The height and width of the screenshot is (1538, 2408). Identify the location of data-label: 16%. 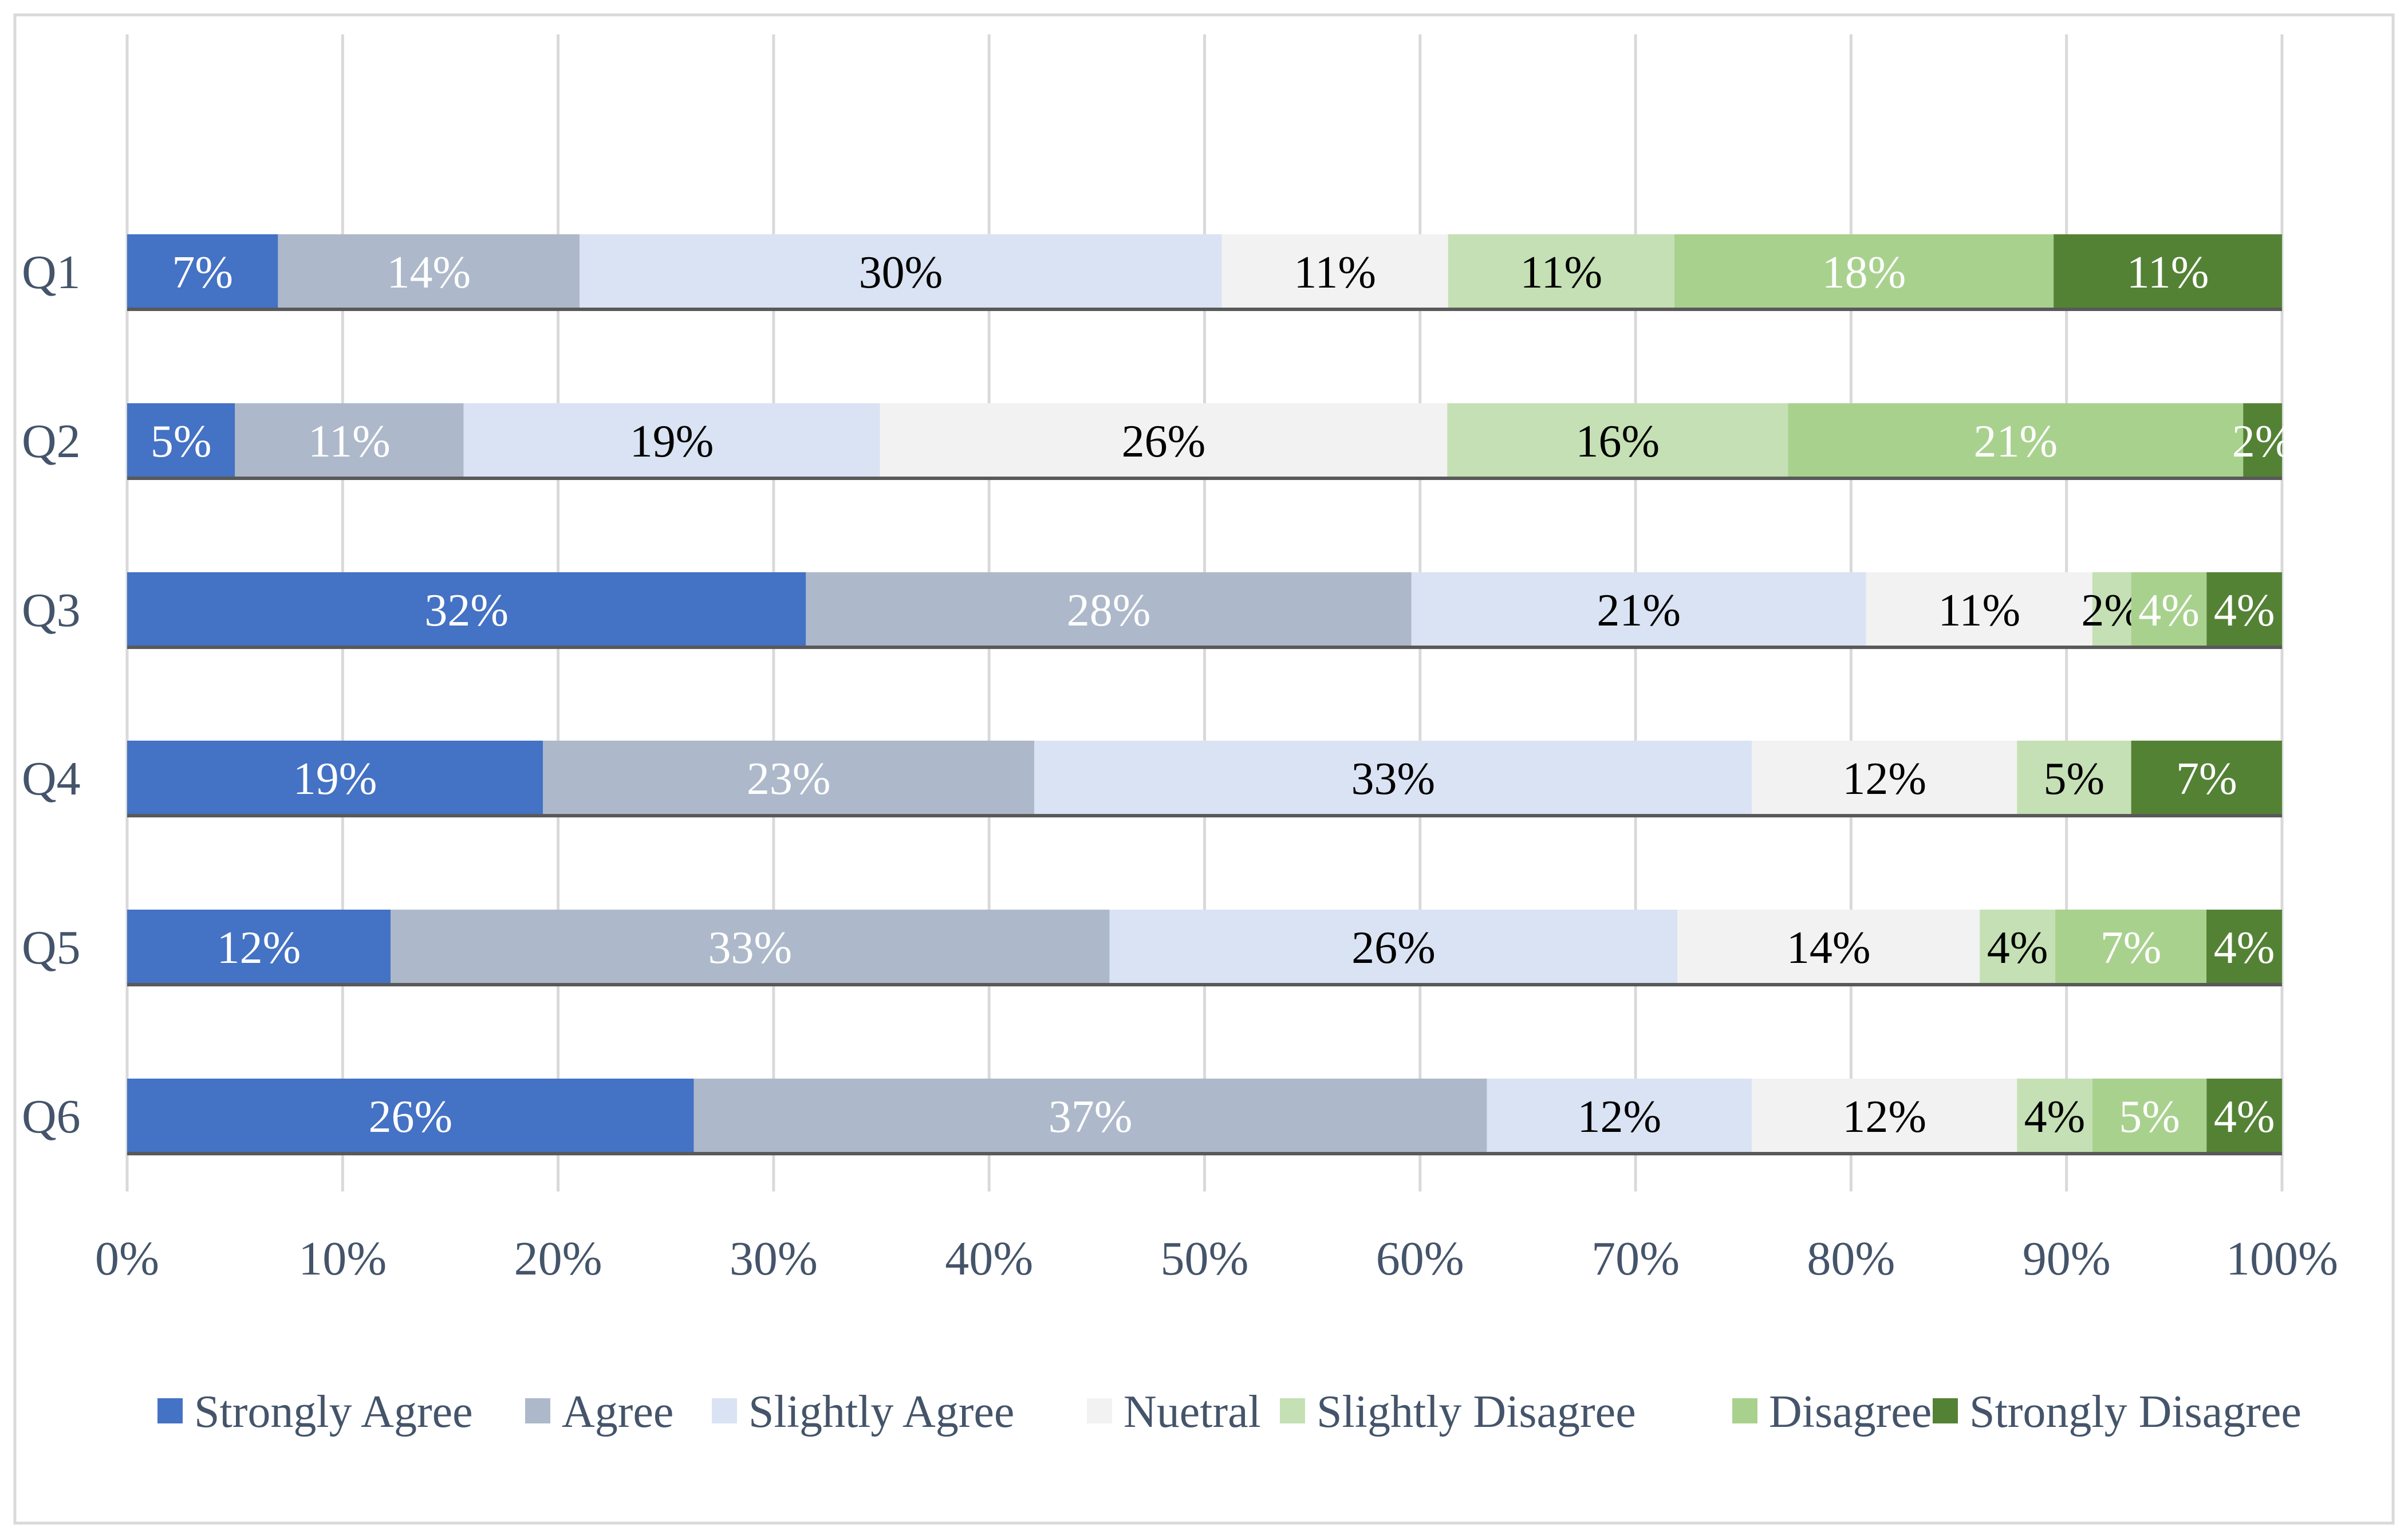
(1618, 441).